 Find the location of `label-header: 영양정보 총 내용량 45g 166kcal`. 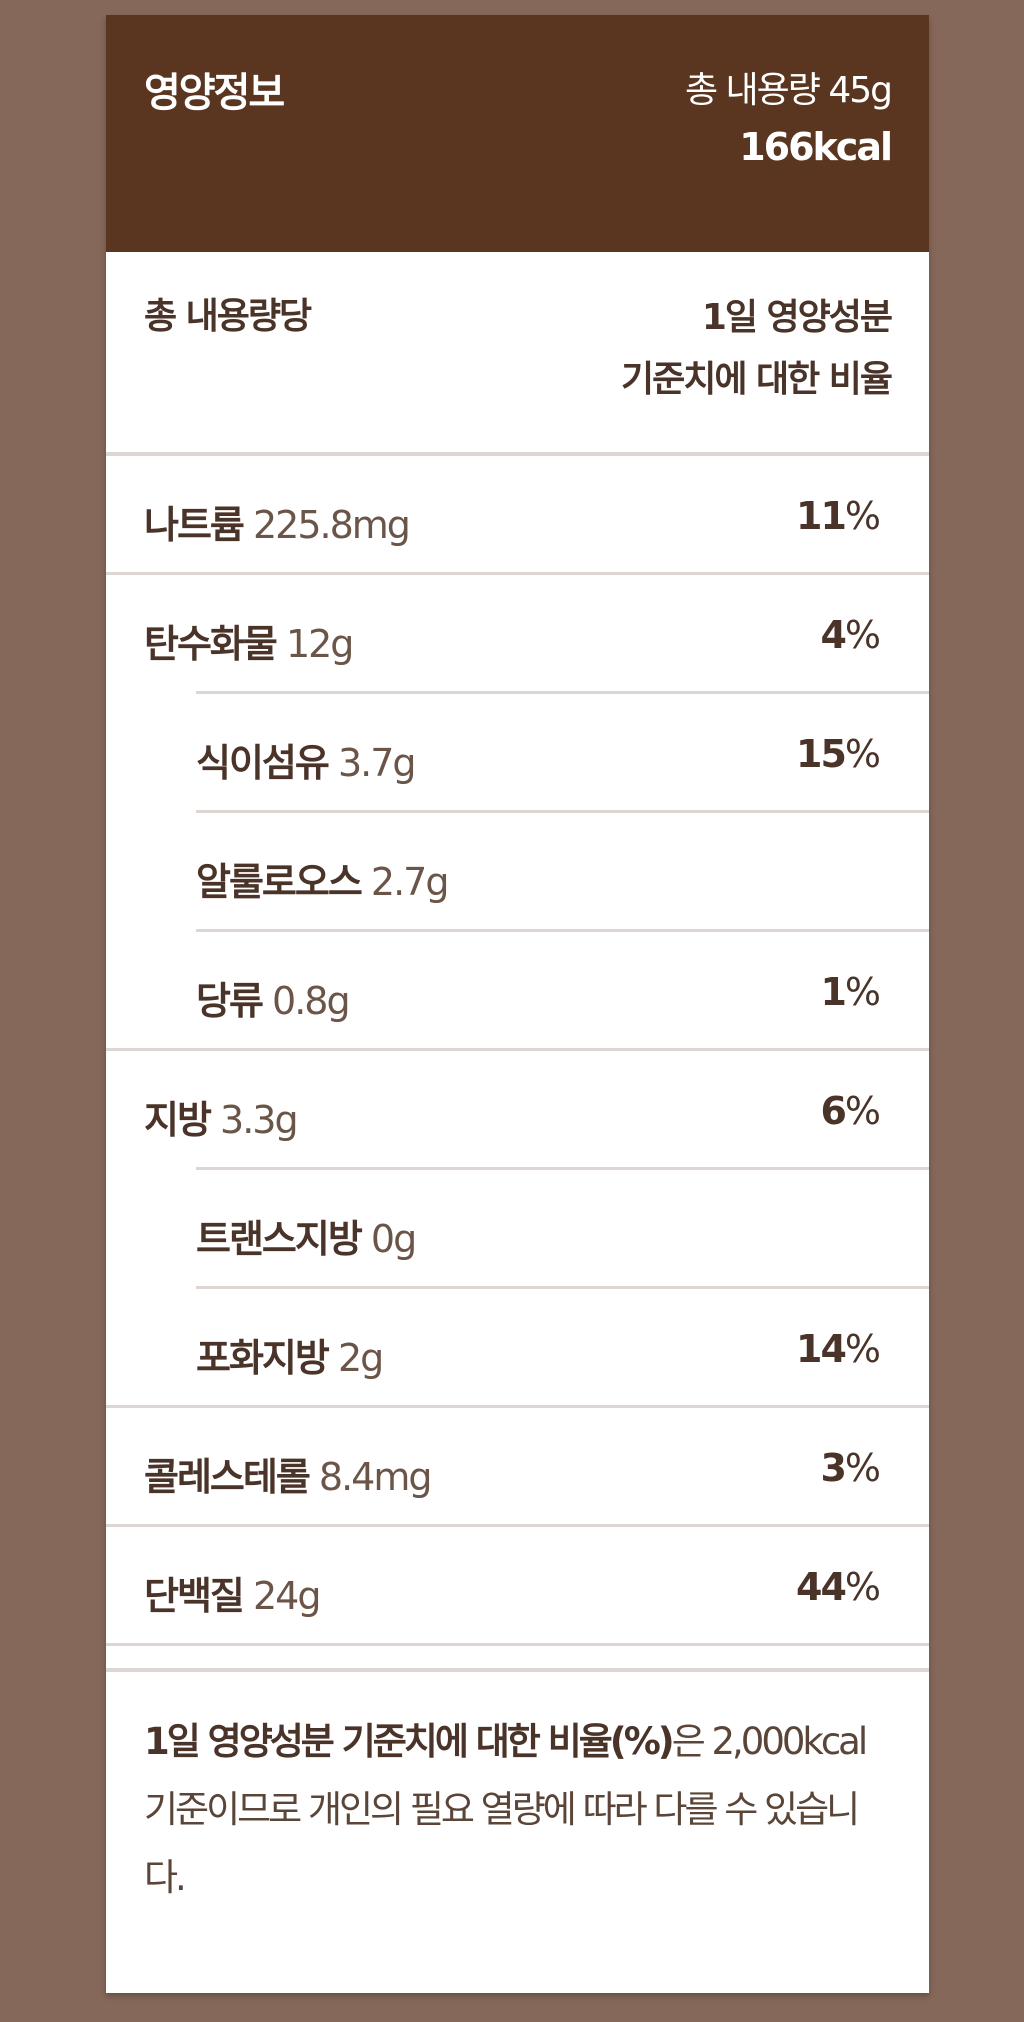

label-header: 영양정보 총 내용량 45g 166kcal is located at coordinates (517, 133).